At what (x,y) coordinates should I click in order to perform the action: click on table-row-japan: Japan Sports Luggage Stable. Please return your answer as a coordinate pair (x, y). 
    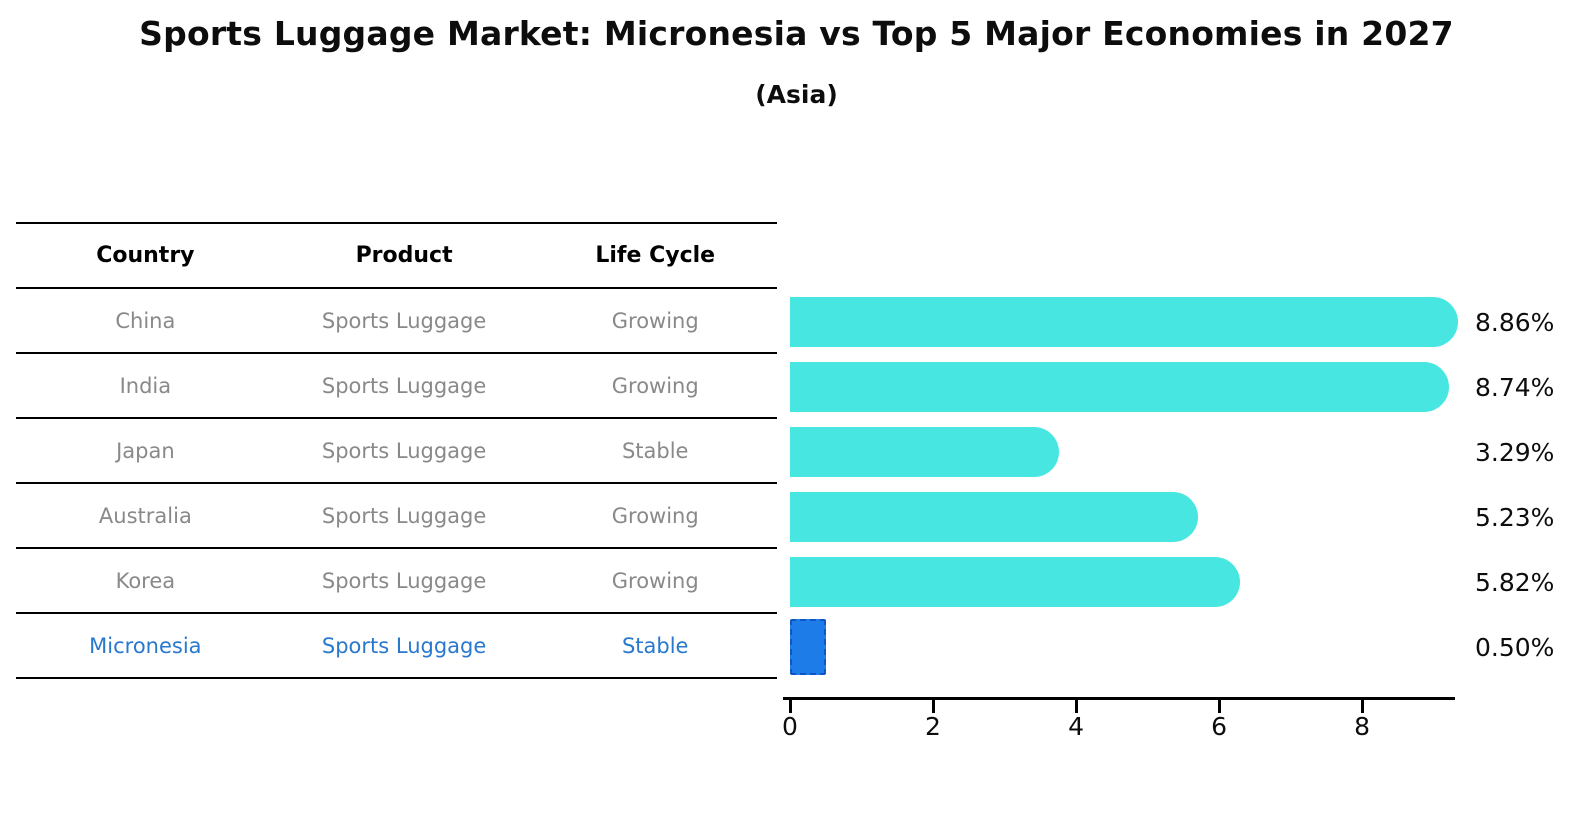
    Looking at the image, I should click on (396, 451).